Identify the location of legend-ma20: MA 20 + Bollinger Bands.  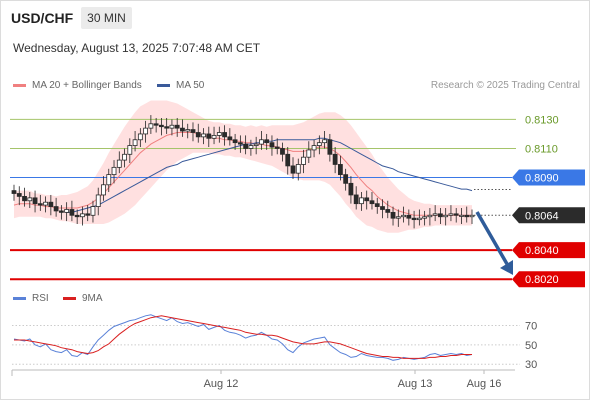
(77, 85).